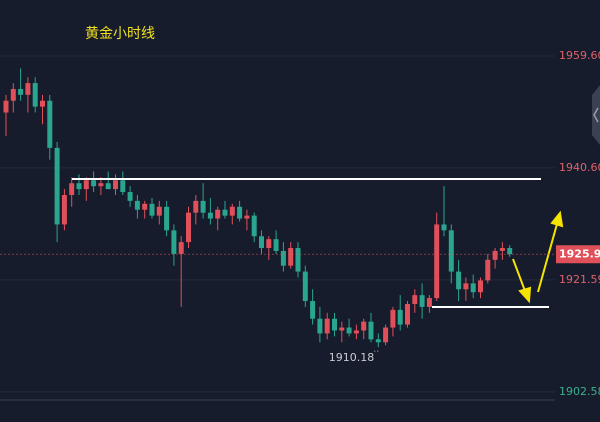 The height and width of the screenshot is (422, 600). I want to click on last-price-label: 1925.94, so click(579, 253).